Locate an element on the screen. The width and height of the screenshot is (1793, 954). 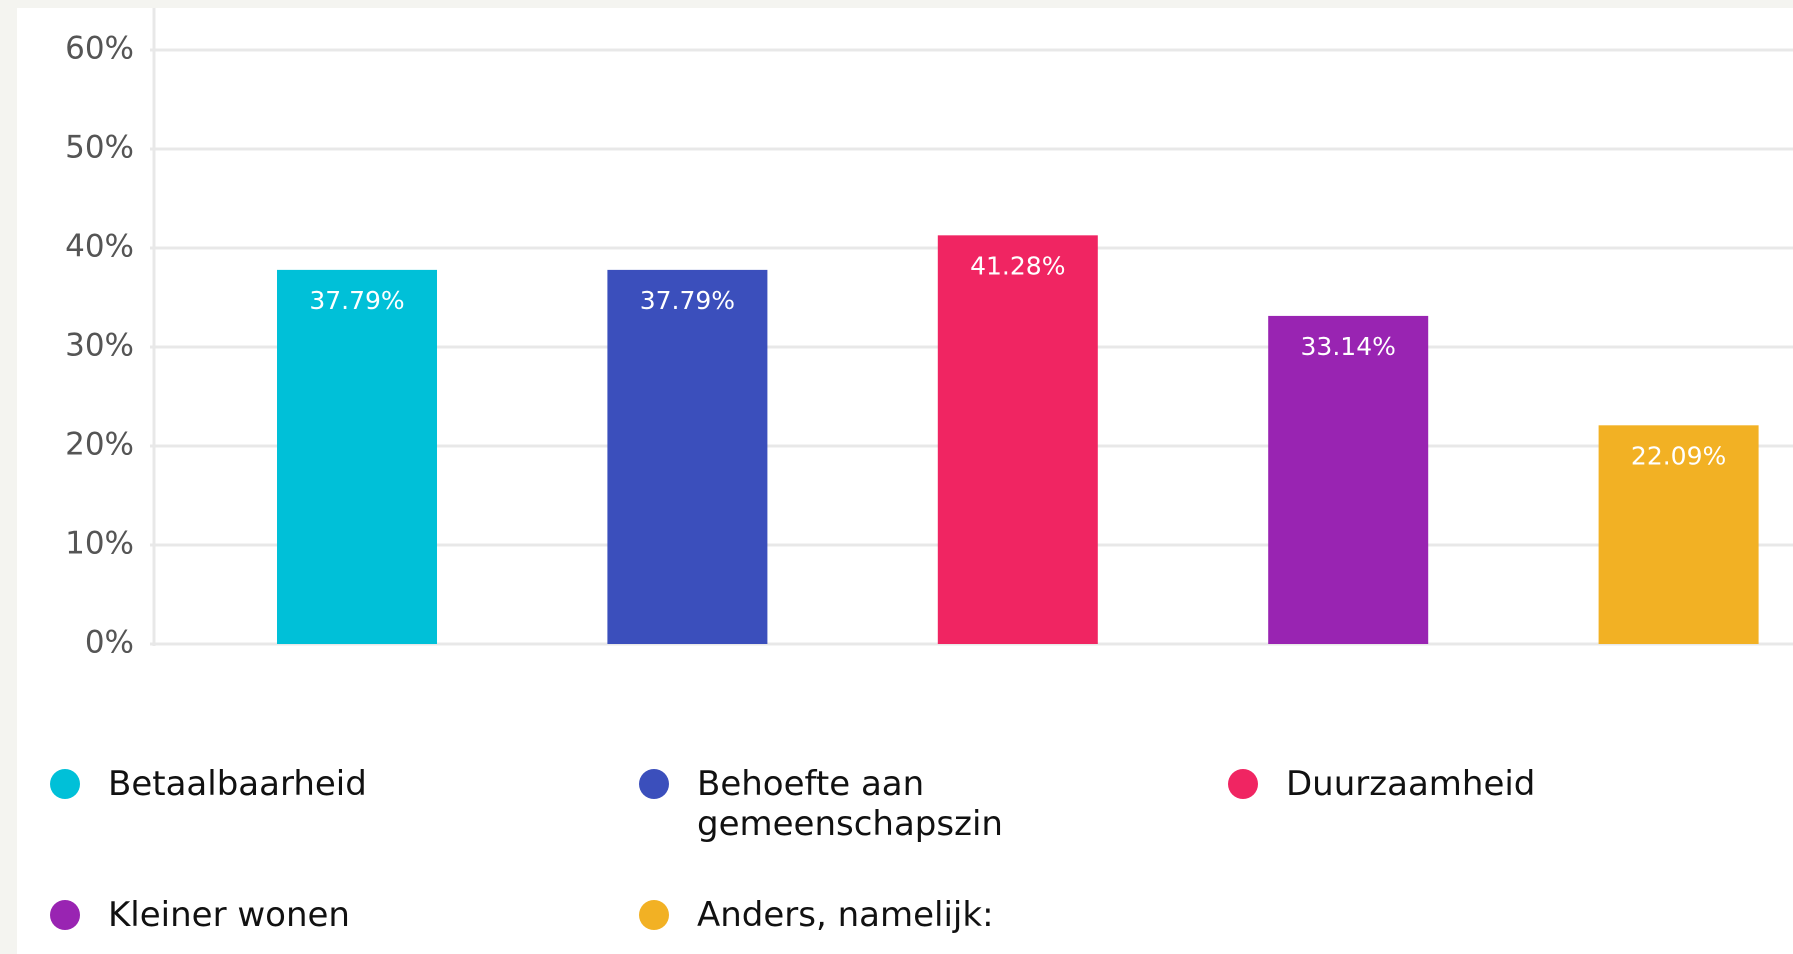
legend-label: Behoefte aan gemeenschapszin is located at coordinates (850, 804).